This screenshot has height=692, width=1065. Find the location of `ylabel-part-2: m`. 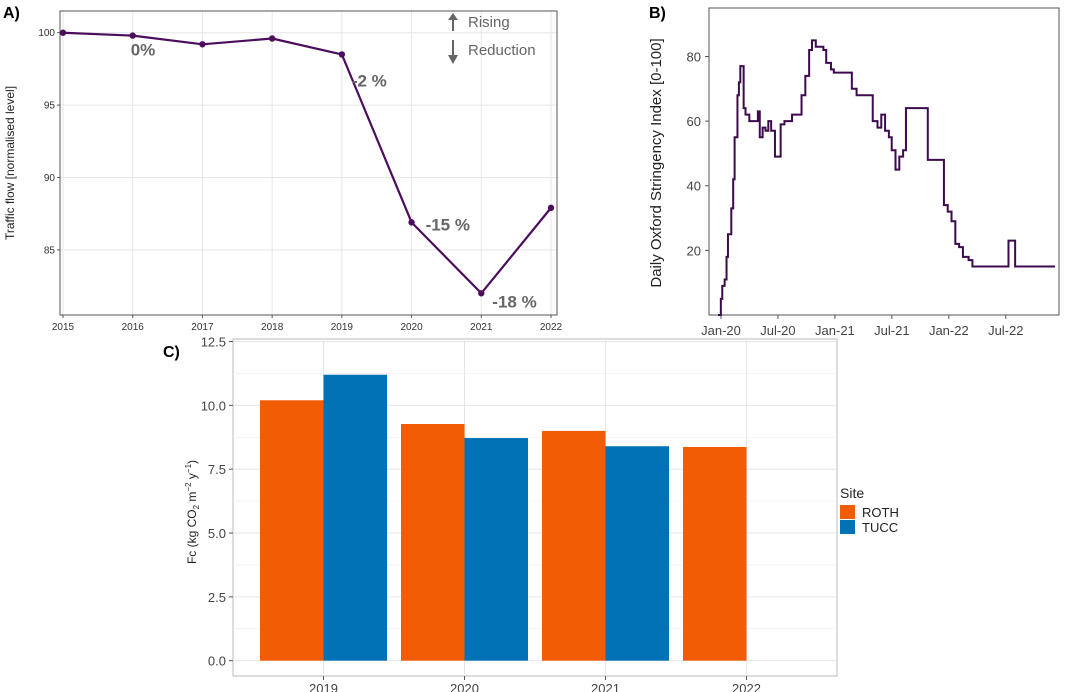

ylabel-part-2: m is located at coordinates (192, 498).